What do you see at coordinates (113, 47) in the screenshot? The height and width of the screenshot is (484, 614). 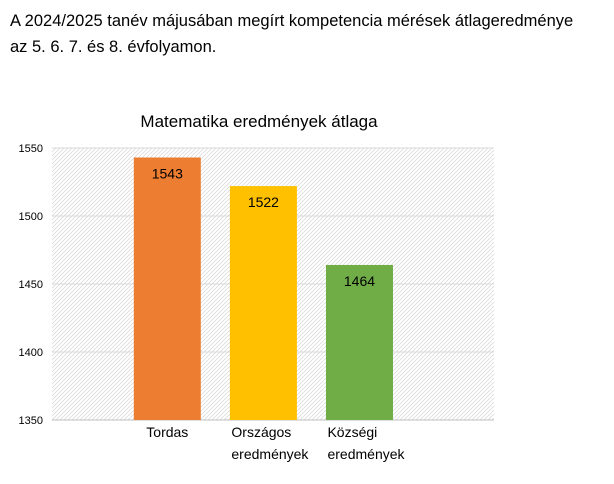 I see `intro-line-2: az 5. 6. 7. és 8. évfolyamon.` at bounding box center [113, 47].